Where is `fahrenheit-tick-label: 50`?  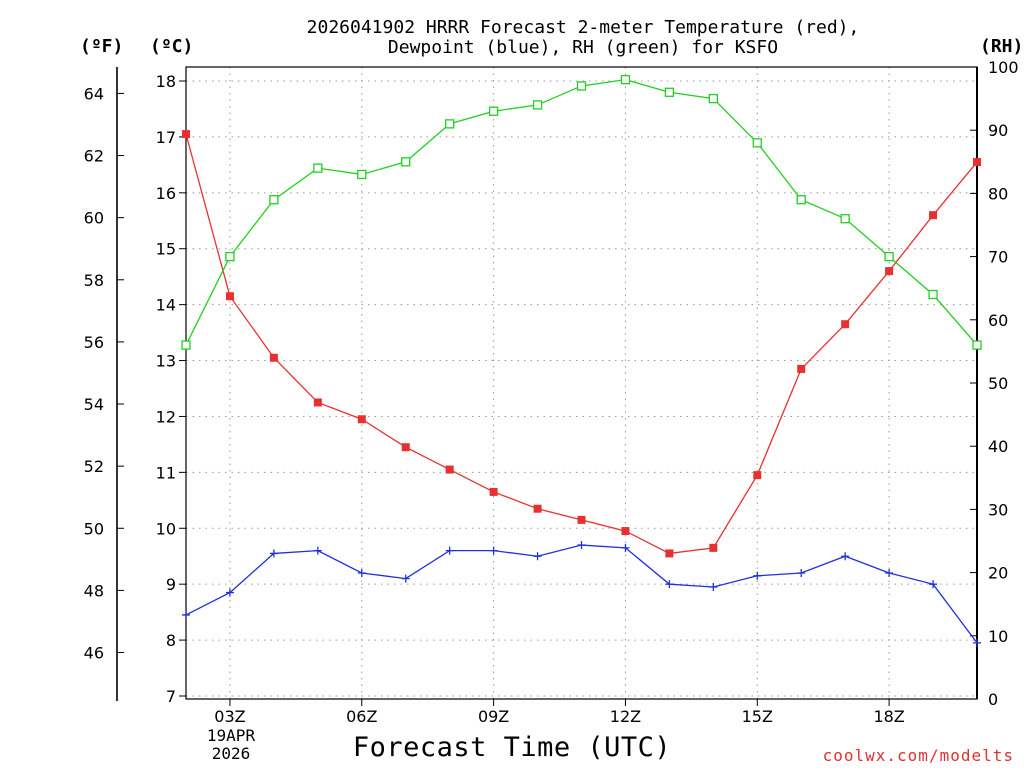
fahrenheit-tick-label: 50 is located at coordinates (94, 528).